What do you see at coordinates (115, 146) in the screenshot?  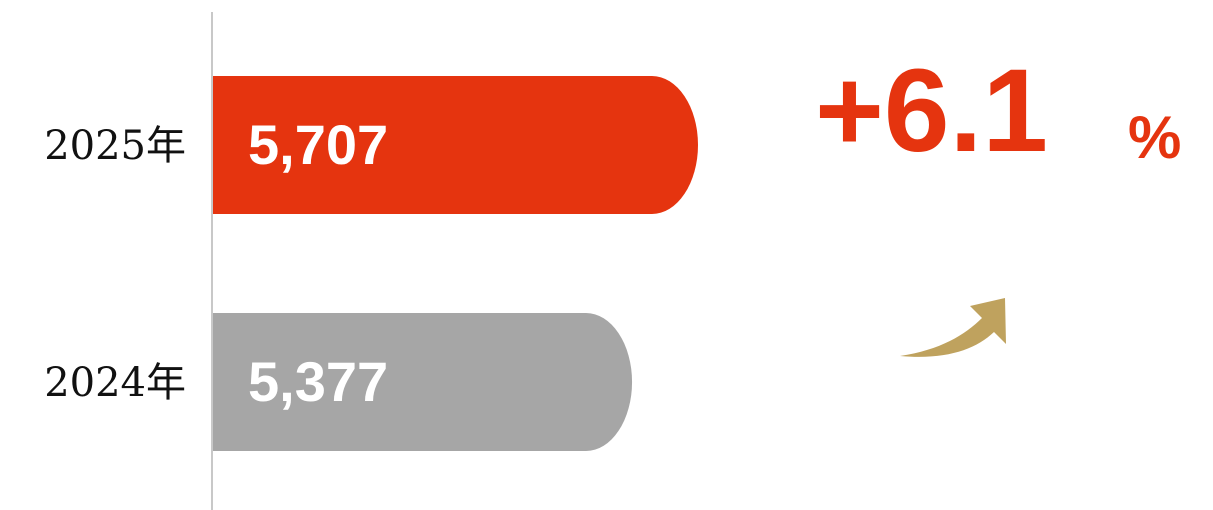 I see `category-label: 2025年` at bounding box center [115, 146].